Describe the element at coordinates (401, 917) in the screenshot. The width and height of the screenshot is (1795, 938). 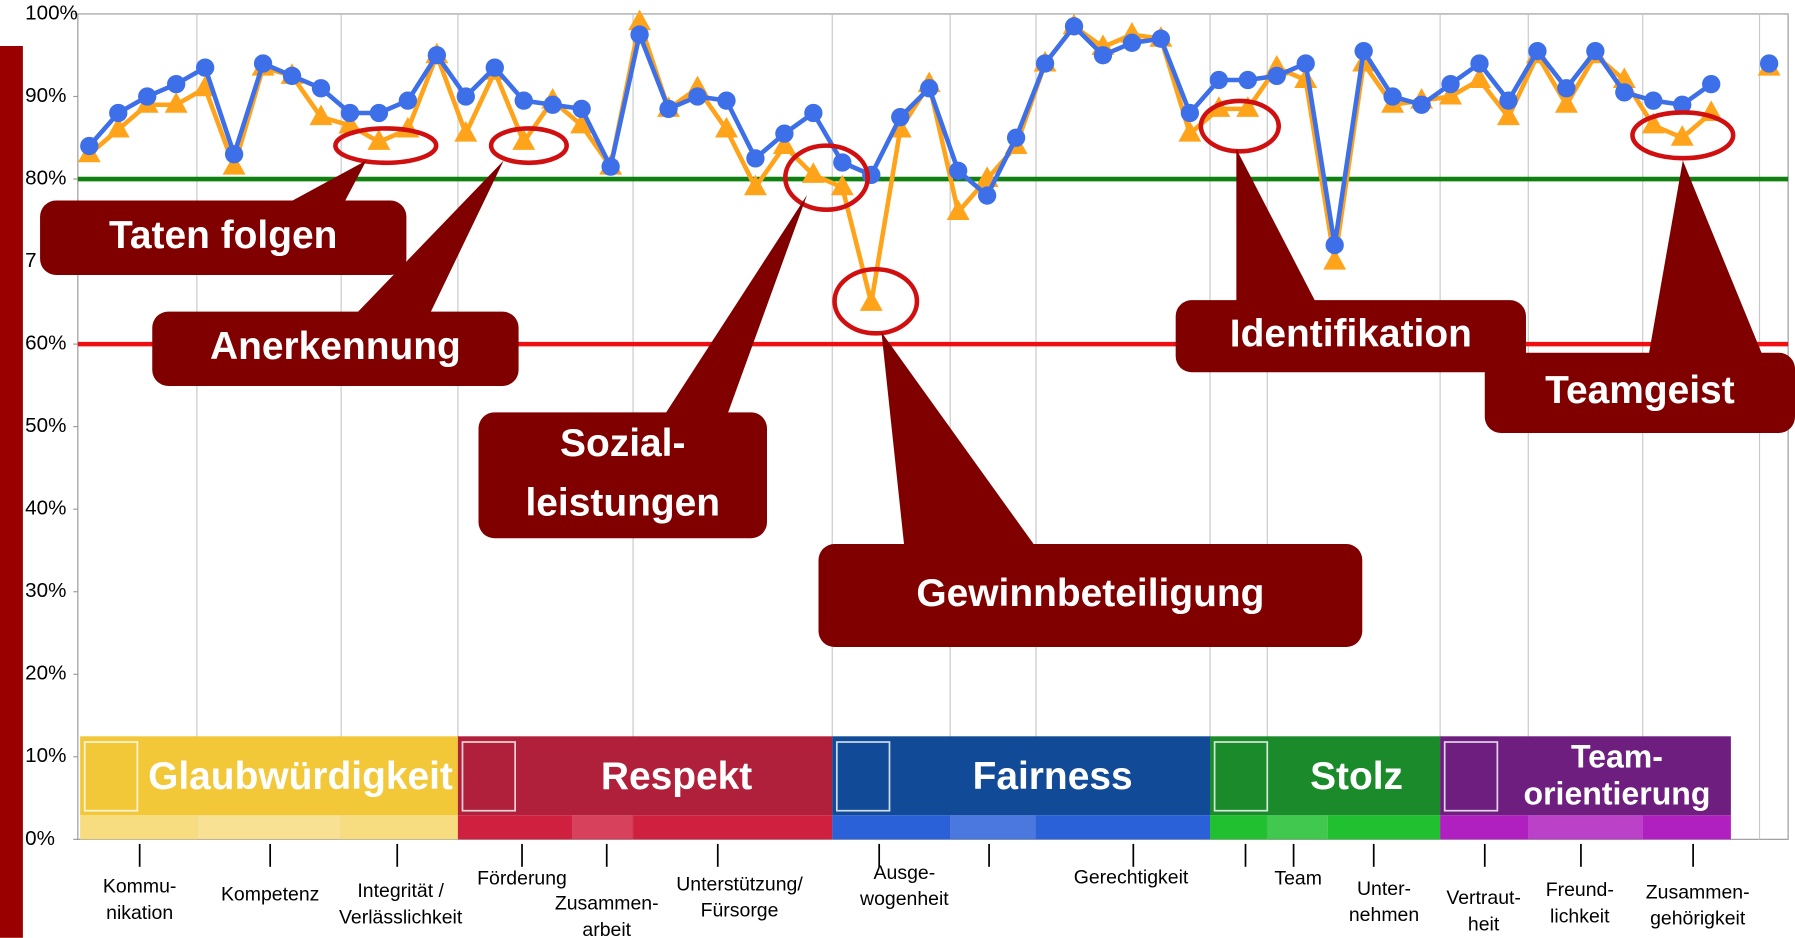
I see `category-label: Verlässlichkeit` at that location.